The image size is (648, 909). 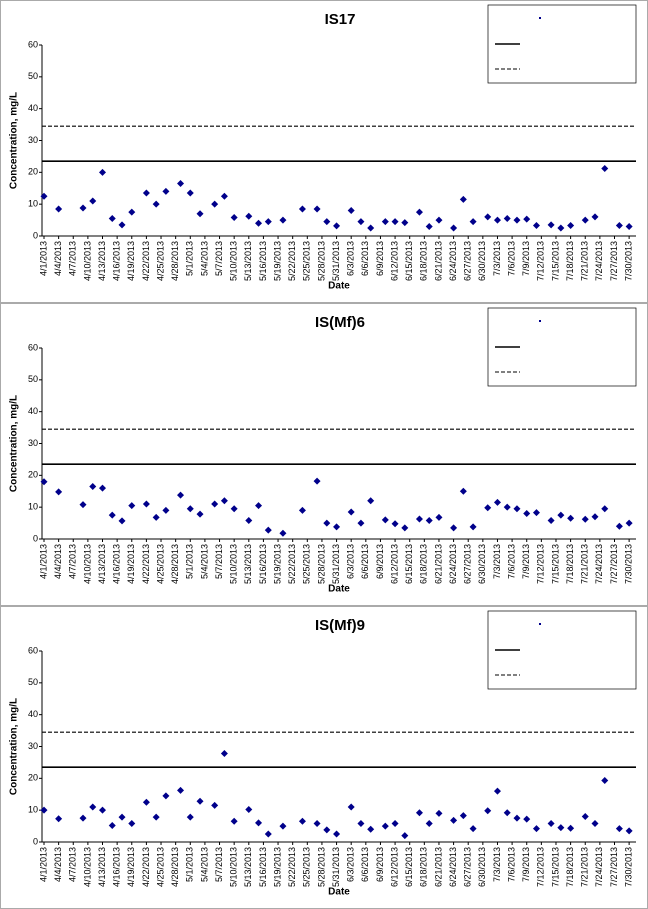 I want to click on x-tick-label: 6/12/2013, so click(x=394, y=564).